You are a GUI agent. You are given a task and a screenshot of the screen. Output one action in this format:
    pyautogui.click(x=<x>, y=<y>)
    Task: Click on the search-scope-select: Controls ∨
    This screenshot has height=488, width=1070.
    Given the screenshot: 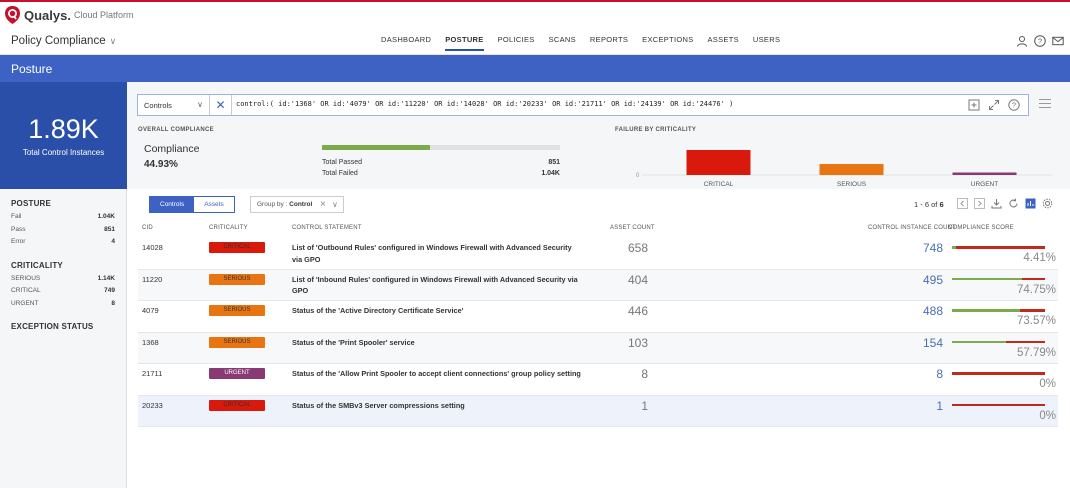 What is the action you would take?
    pyautogui.click(x=174, y=105)
    